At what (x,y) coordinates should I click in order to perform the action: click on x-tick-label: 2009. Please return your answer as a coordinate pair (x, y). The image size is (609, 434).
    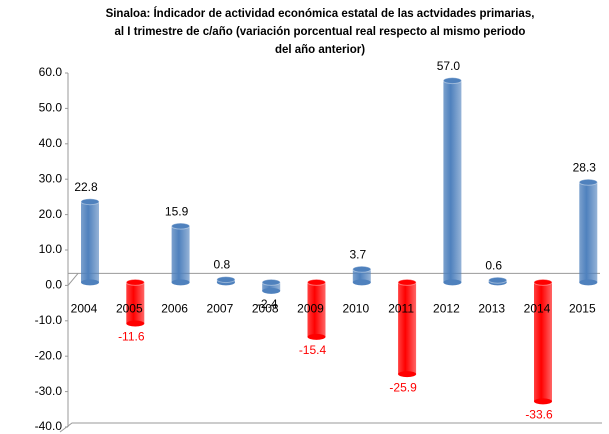
    Looking at the image, I should click on (310, 309).